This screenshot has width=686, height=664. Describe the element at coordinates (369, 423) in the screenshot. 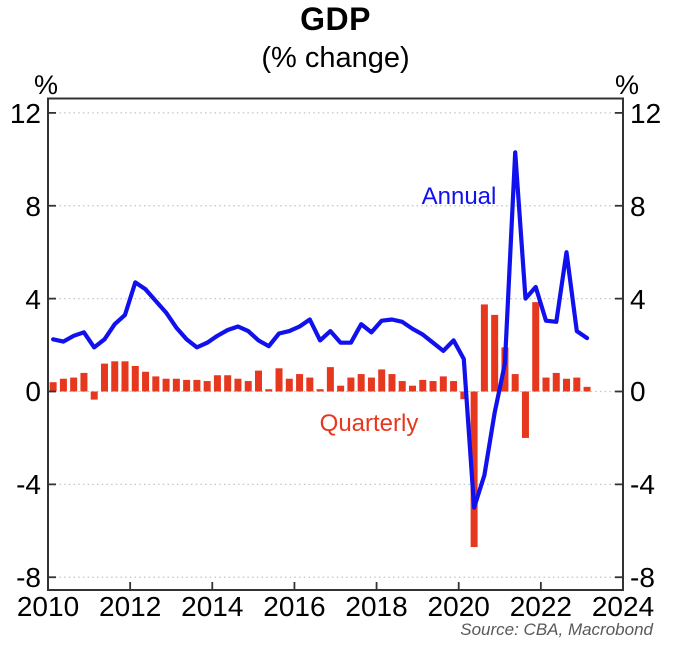

I see `series-label-quarterly: Quarterly` at that location.